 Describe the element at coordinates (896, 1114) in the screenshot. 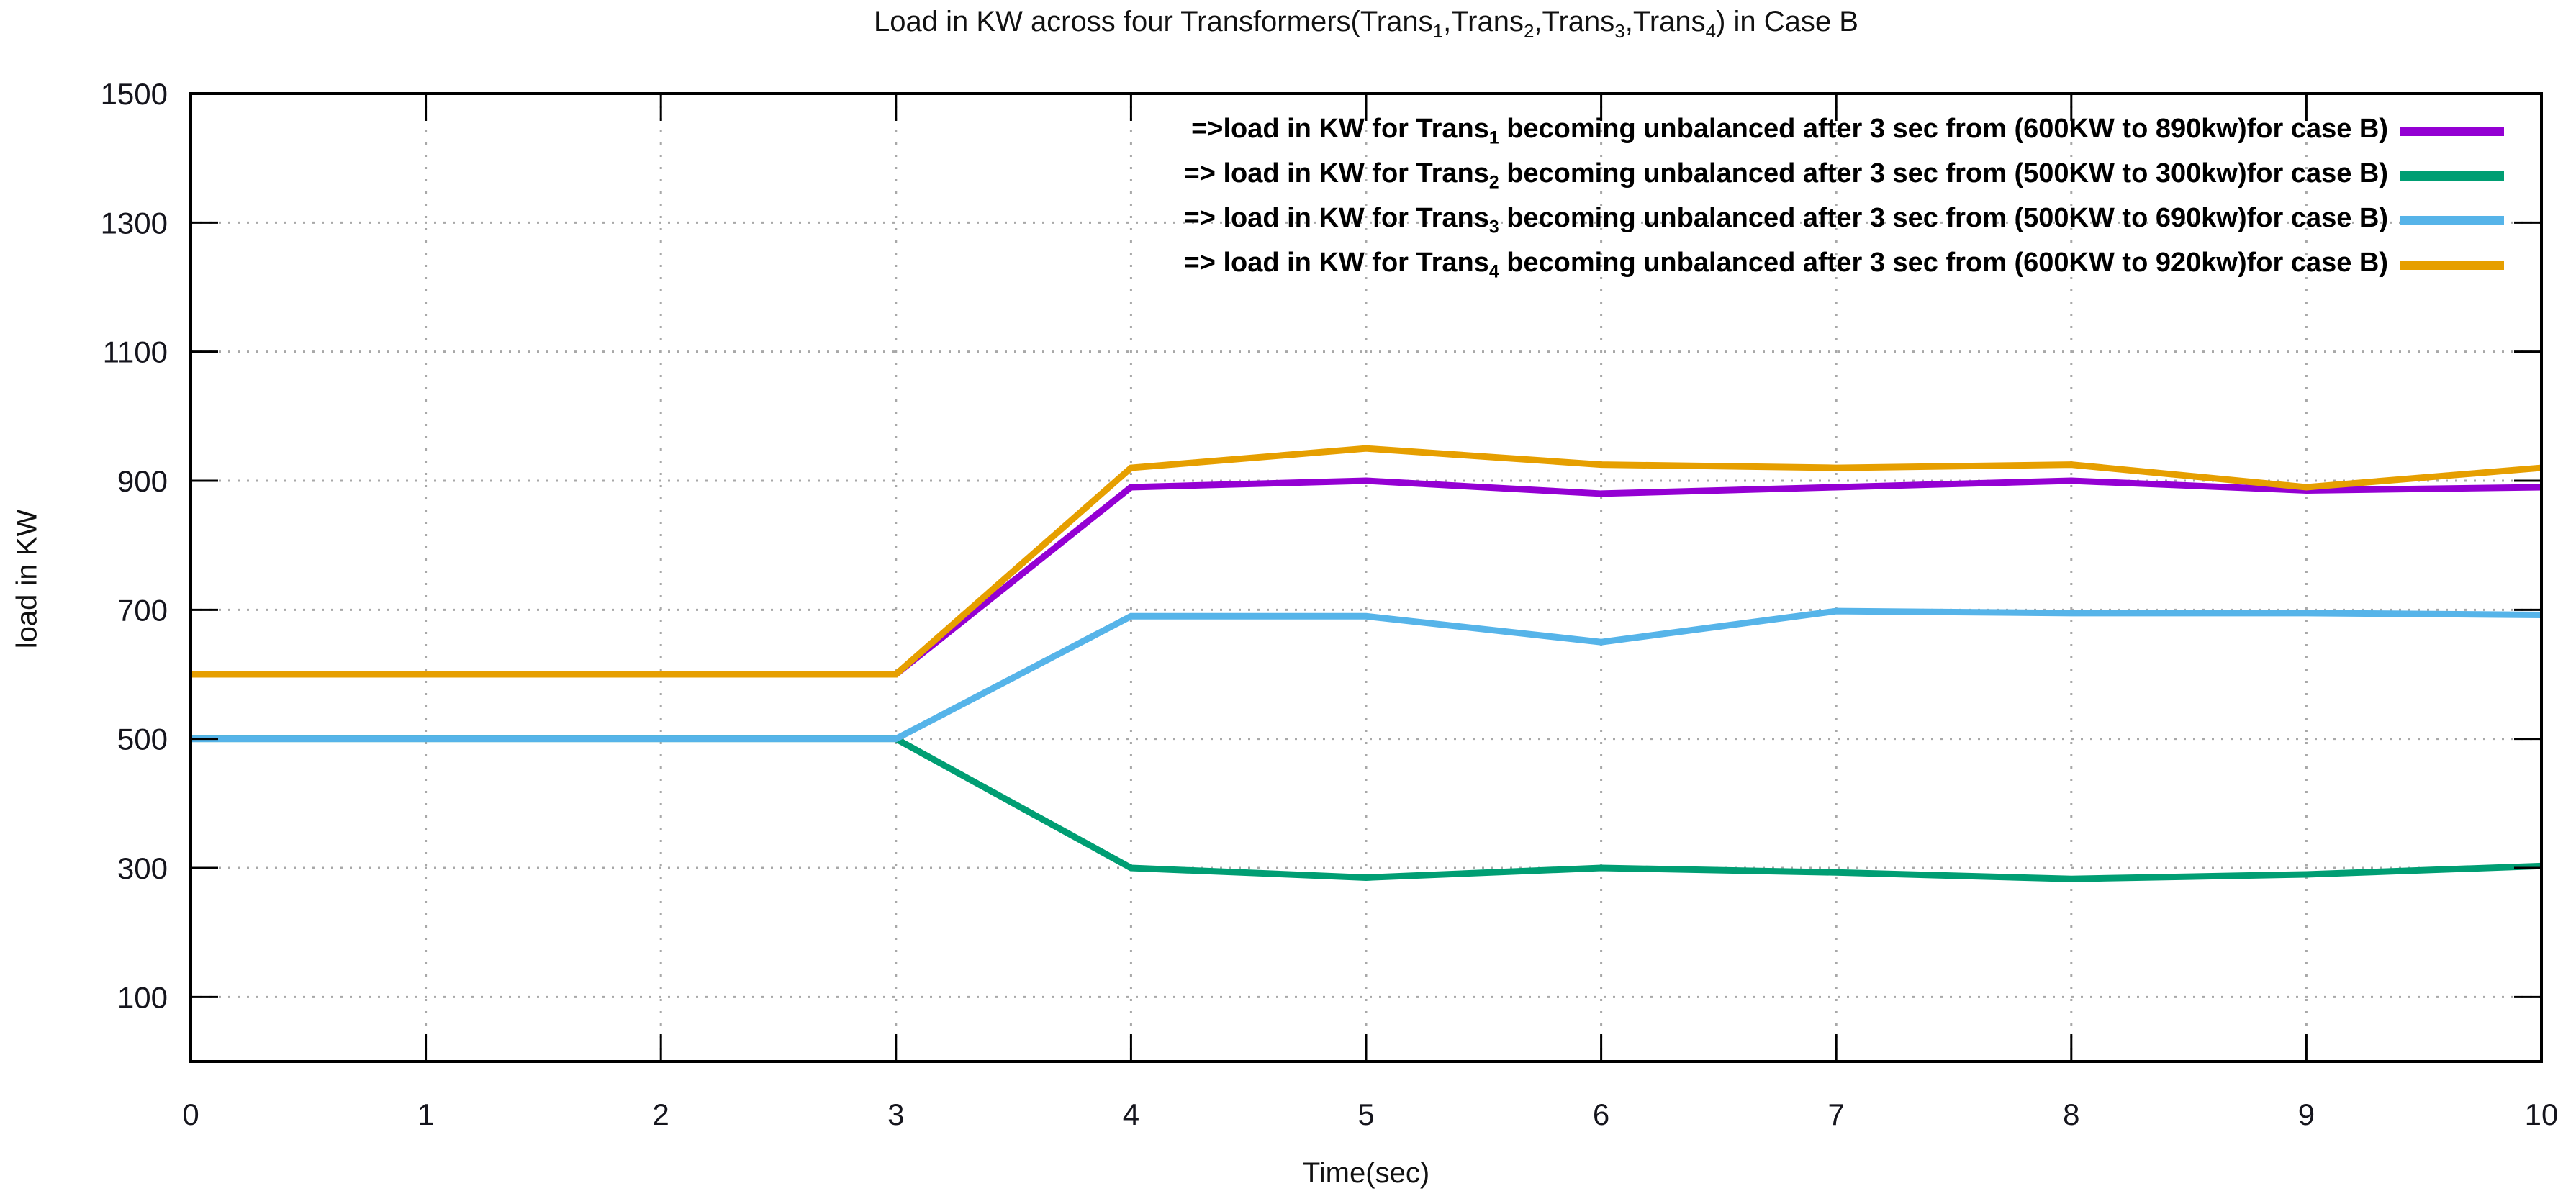

I see `x-tick-label: 3` at that location.